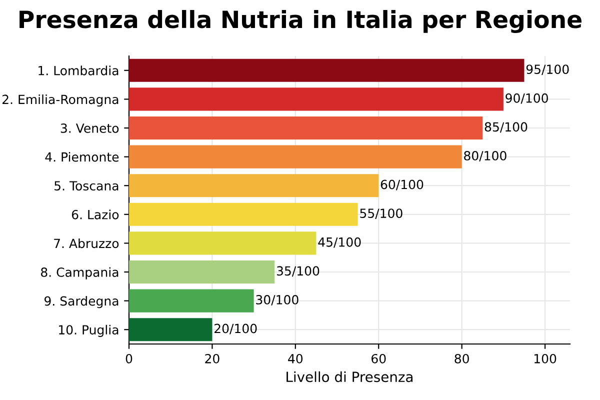  What do you see at coordinates (79, 273) in the screenshot?
I see `y-tick-label: 8. Campania` at bounding box center [79, 273].